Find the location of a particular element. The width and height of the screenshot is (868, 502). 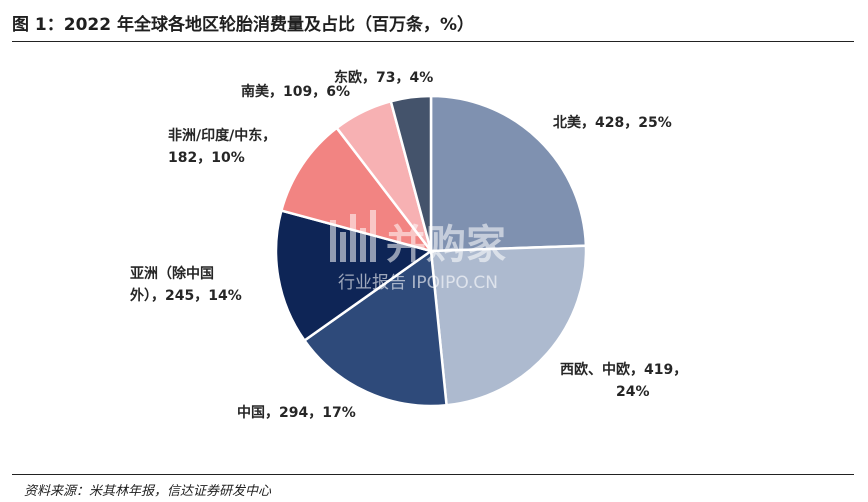

source-divider is located at coordinates (433, 474).